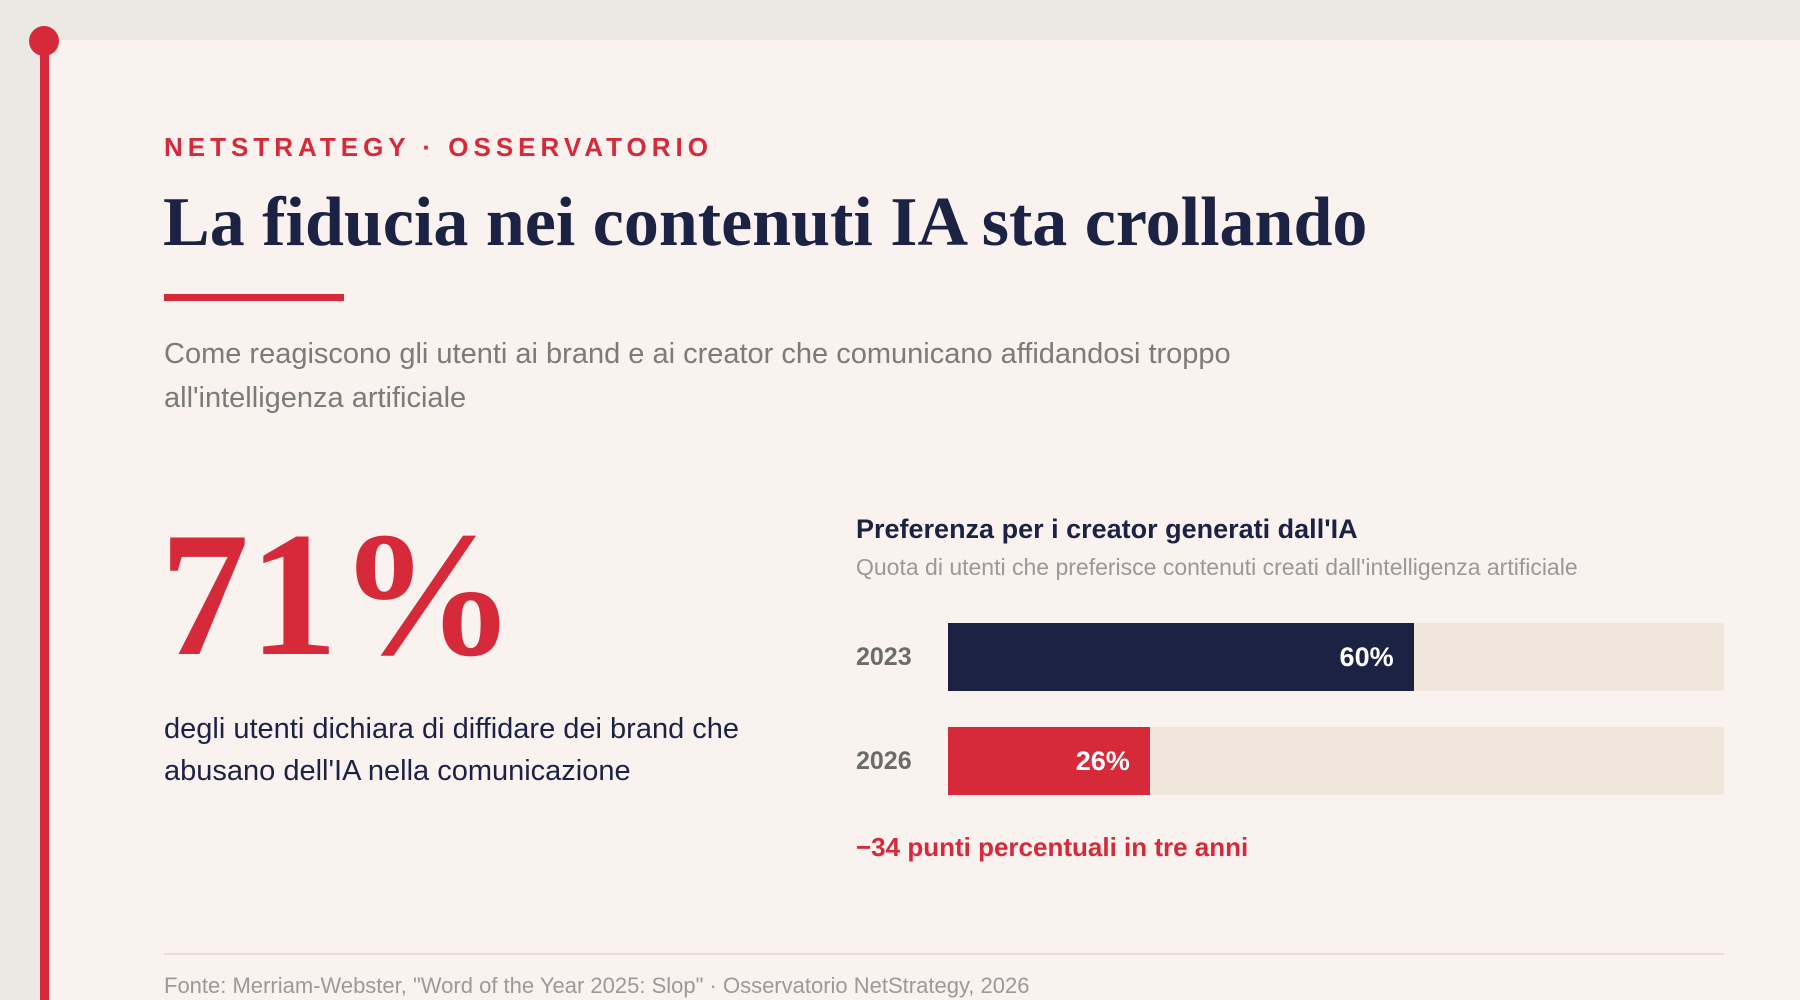  I want to click on bar-category-label: 2023, so click(884, 657).